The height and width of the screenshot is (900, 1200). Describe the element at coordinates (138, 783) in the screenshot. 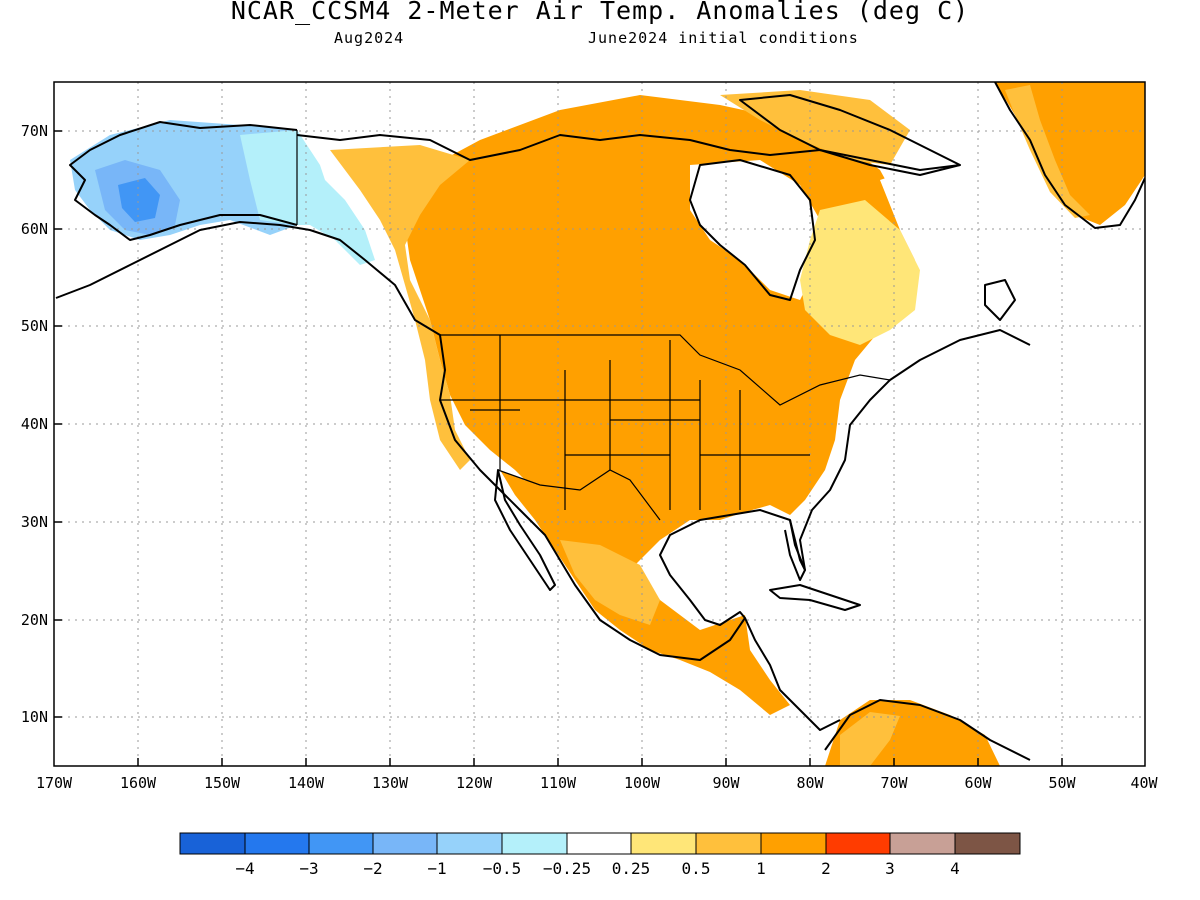

I see `lon-tick-label: 160W` at that location.